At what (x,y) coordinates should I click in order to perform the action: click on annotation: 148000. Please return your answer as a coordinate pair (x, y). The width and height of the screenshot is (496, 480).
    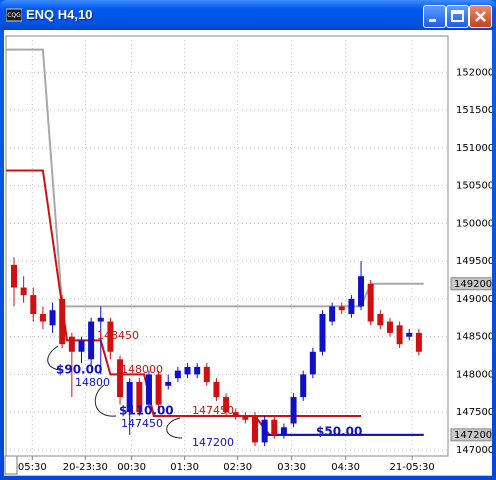
    Looking at the image, I should click on (142, 369).